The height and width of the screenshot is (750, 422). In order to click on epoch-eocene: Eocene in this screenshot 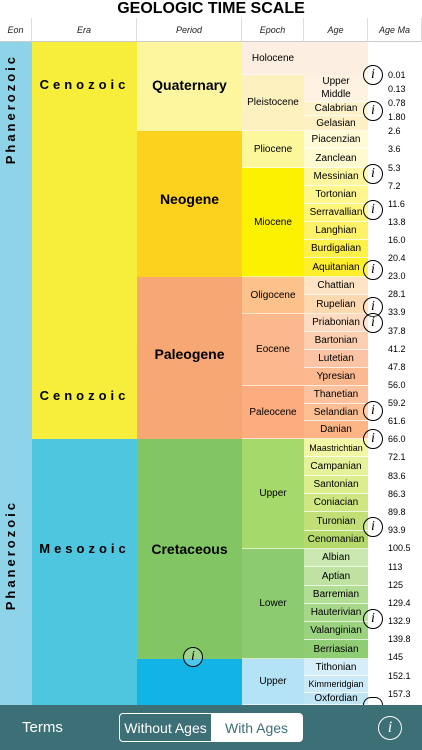, I will do `click(273, 350)`.